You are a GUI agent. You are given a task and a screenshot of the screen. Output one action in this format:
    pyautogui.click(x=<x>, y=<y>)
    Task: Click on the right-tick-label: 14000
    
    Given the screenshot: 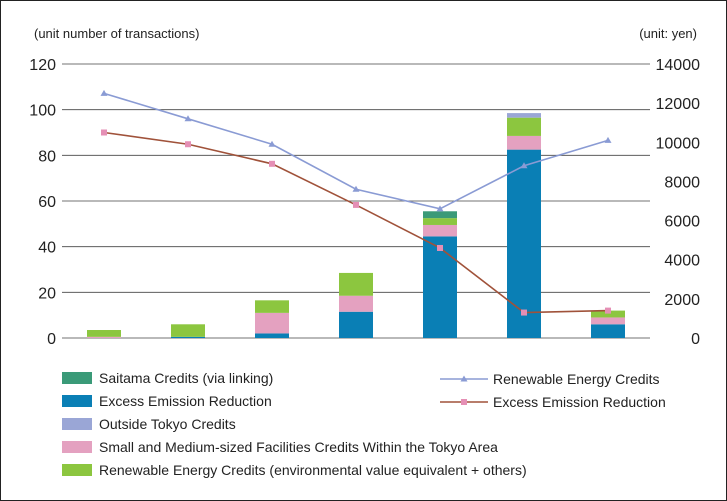 What is the action you would take?
    pyautogui.click(x=678, y=65)
    